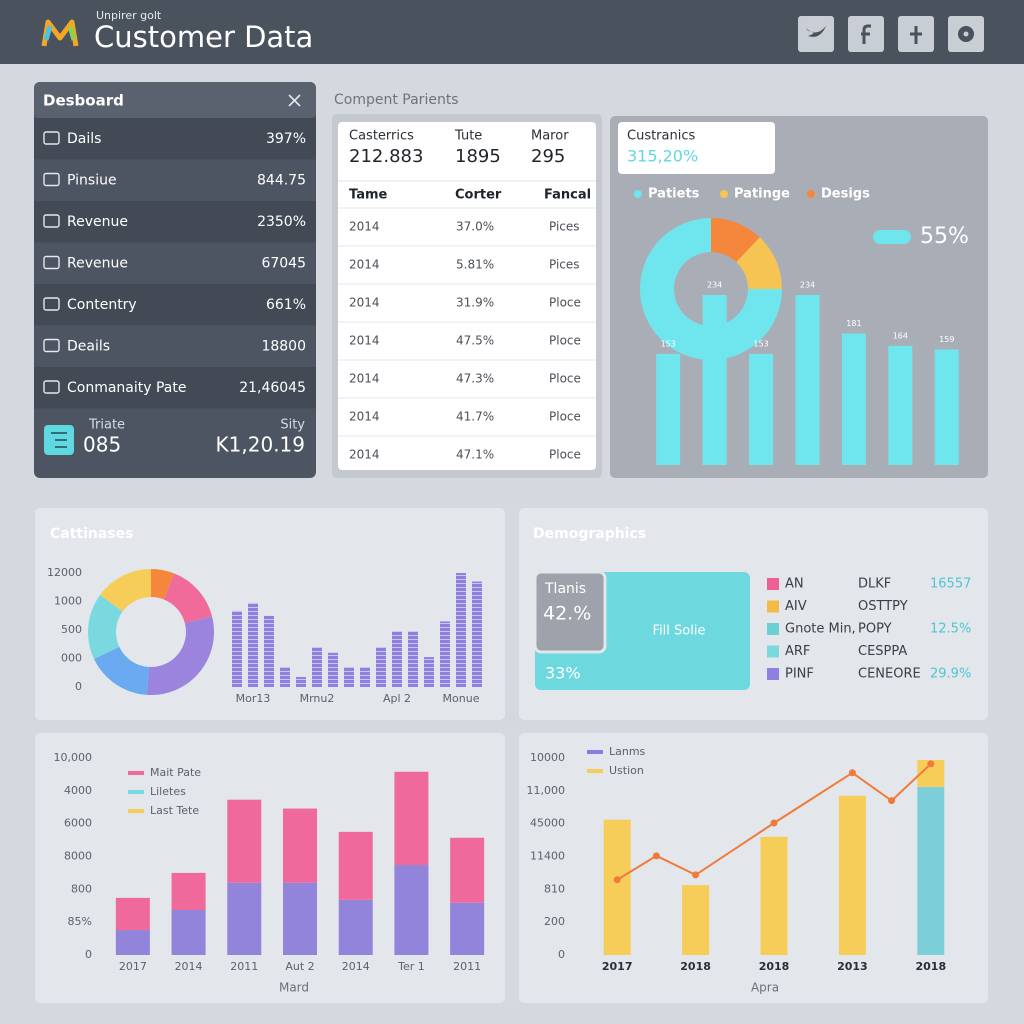 Image resolution: width=1024 pixels, height=1024 pixels. I want to click on data-label: 159, so click(946, 339).